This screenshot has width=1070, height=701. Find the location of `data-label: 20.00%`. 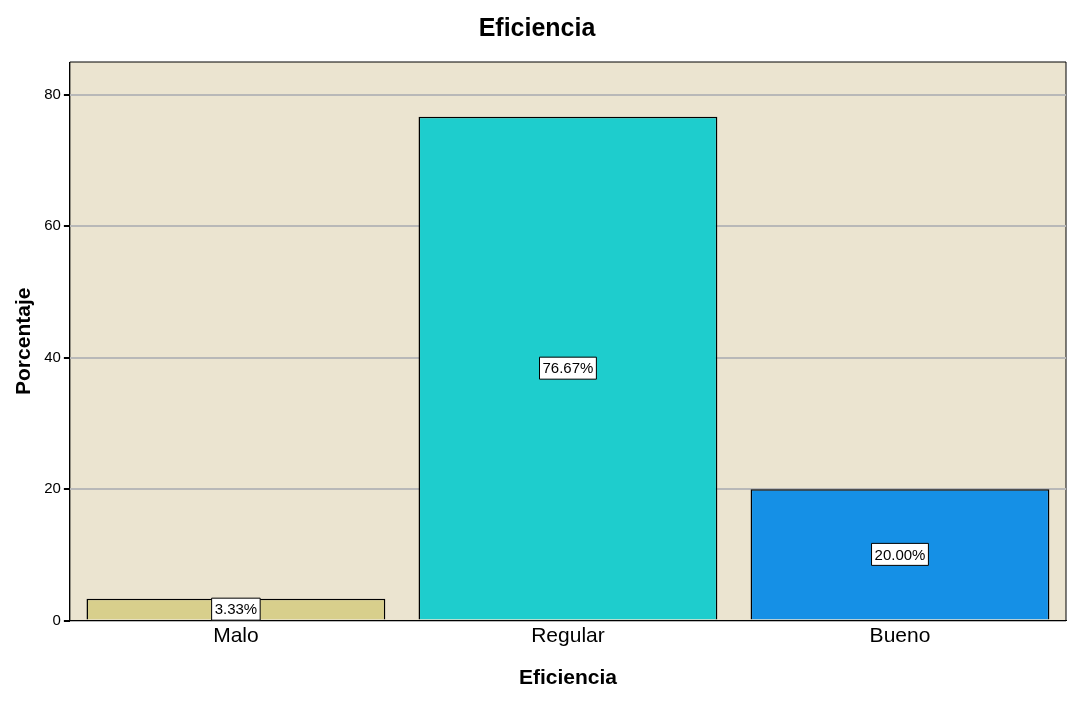

data-label: 20.00% is located at coordinates (900, 554).